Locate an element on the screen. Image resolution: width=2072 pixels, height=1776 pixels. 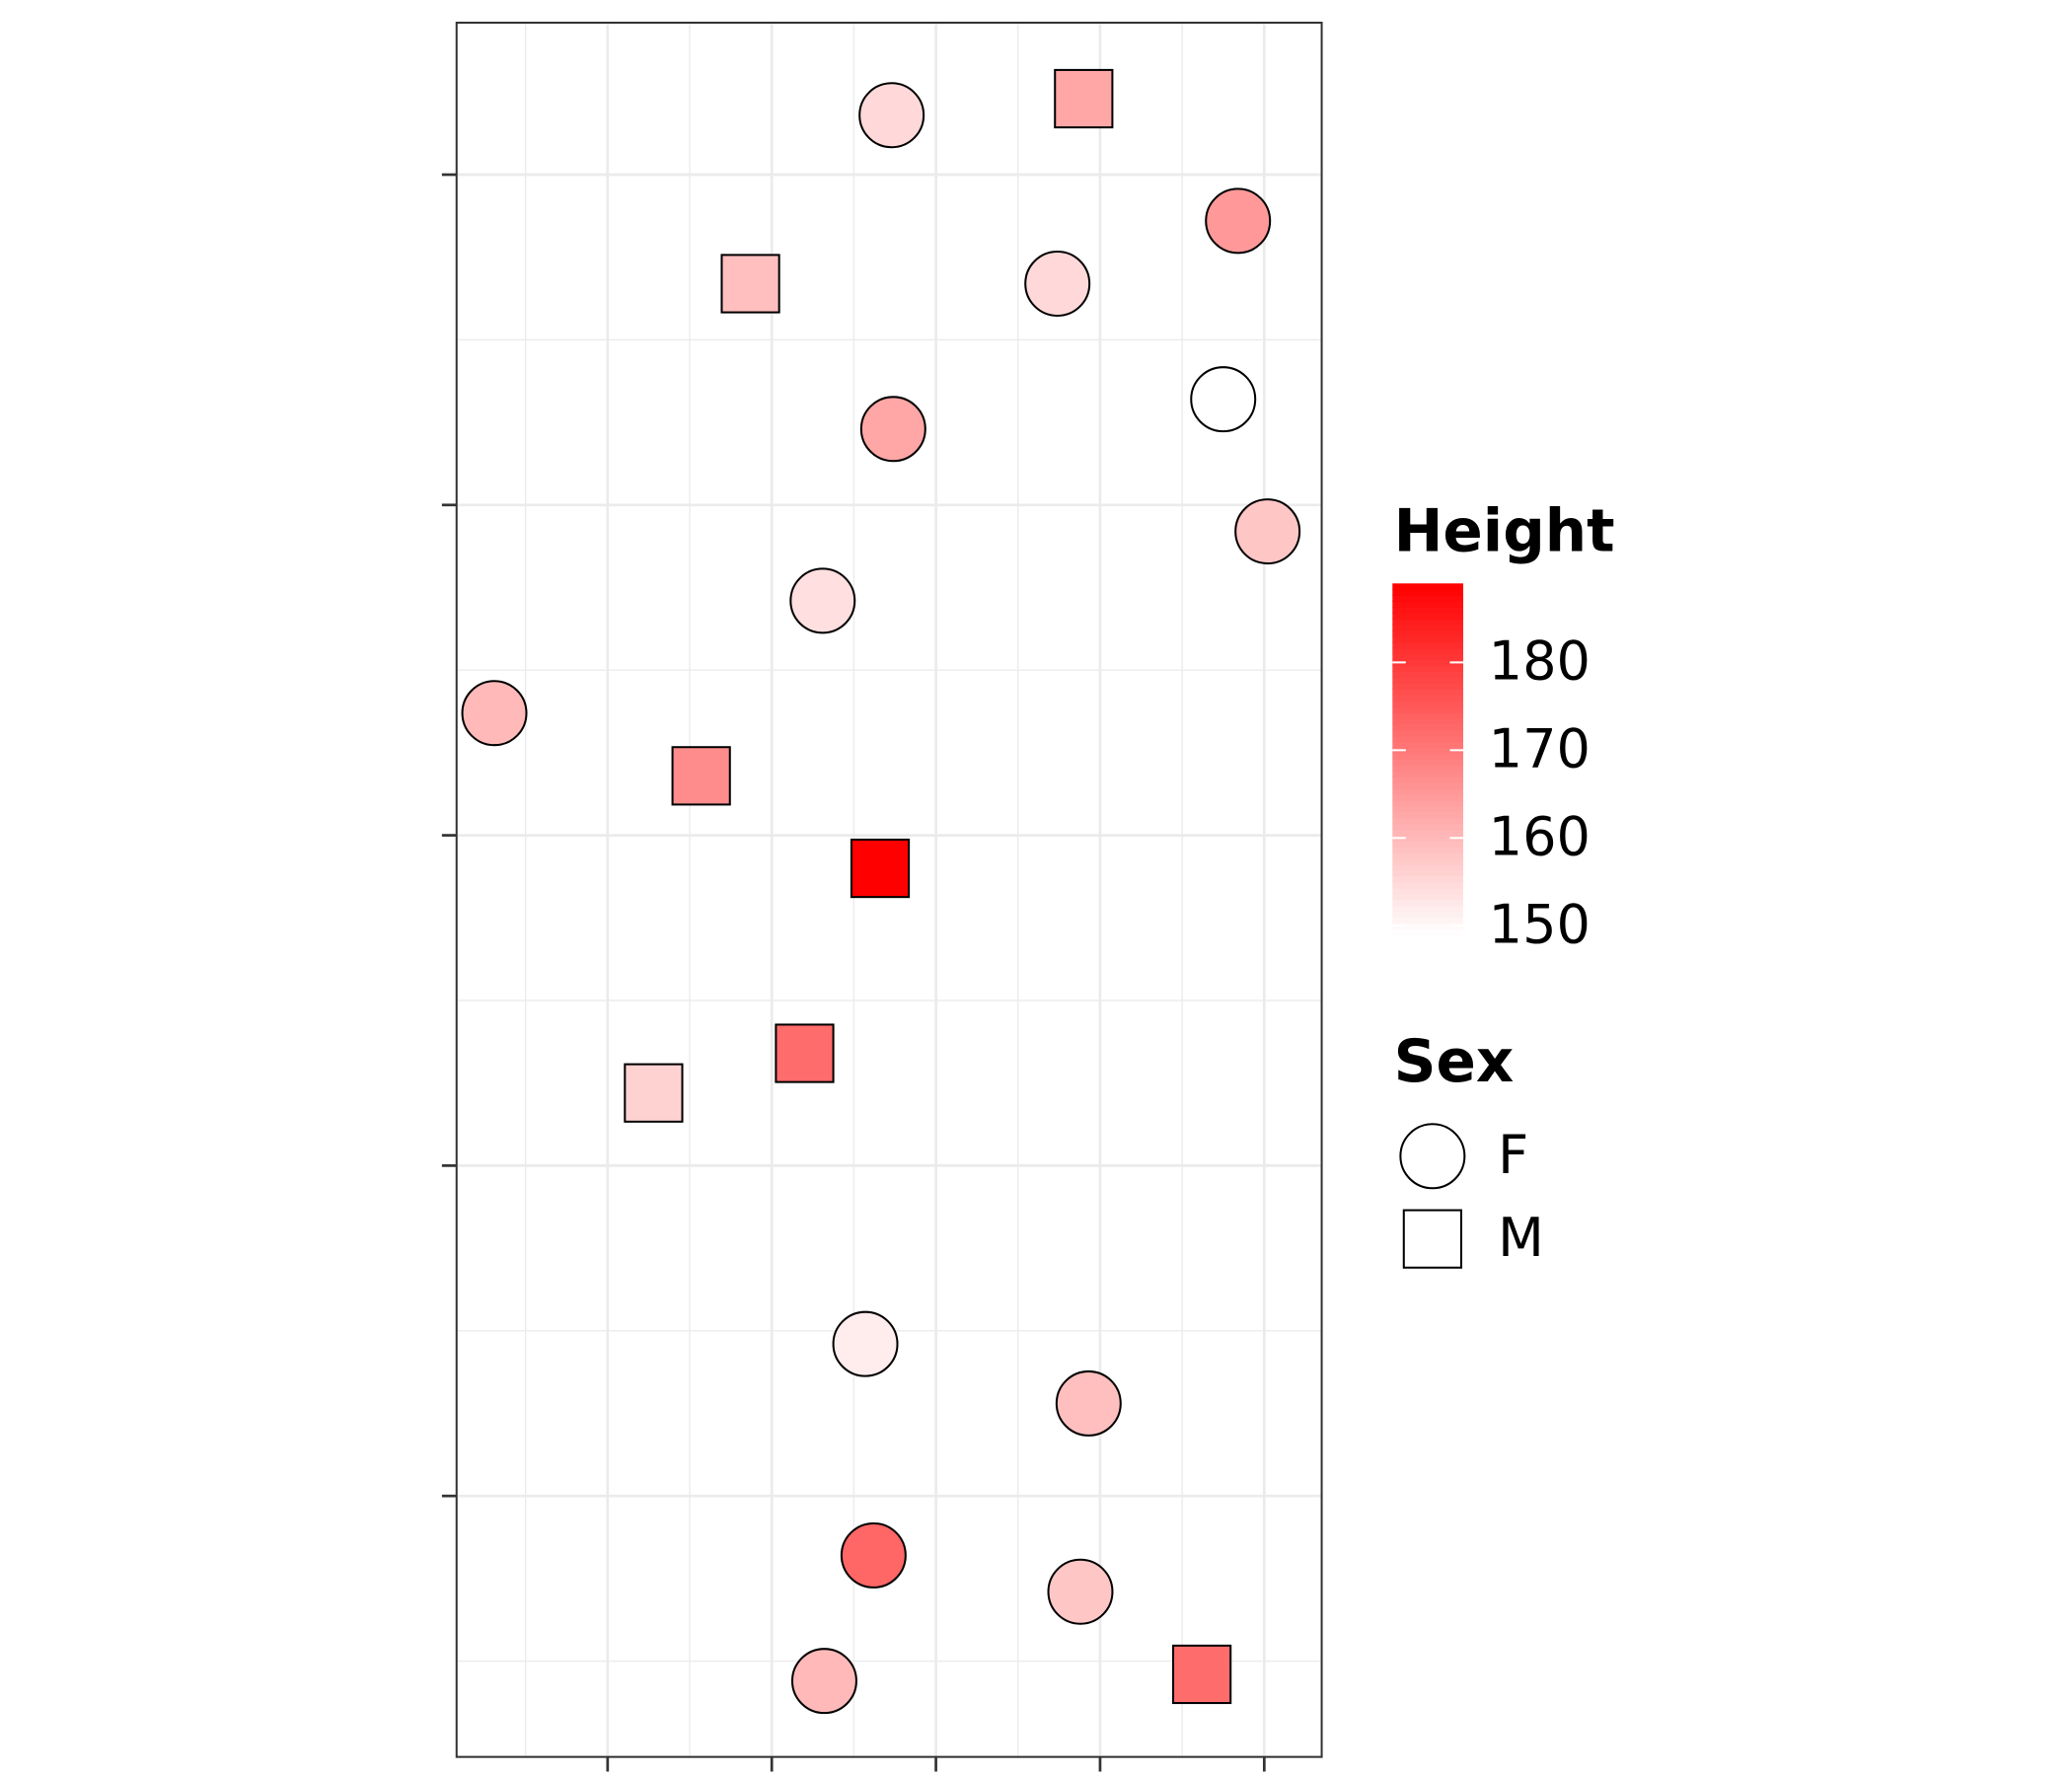
shape-legend-title: Sex is located at coordinates (1454, 1062).